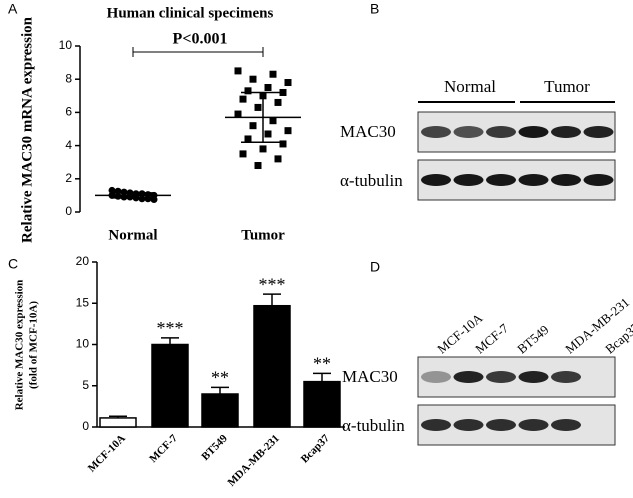  What do you see at coordinates (132, 235) in the screenshot?
I see `x-tick-label: Normal` at bounding box center [132, 235].